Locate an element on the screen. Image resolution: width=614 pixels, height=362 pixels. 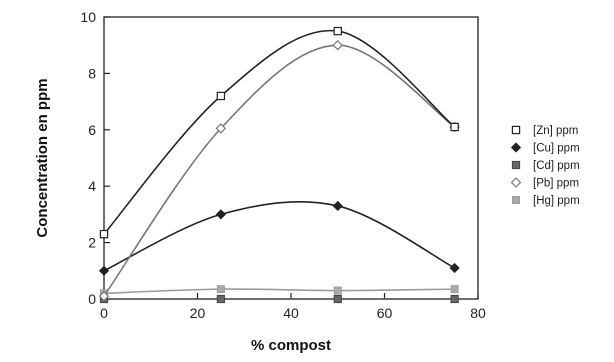
x-tick-label: 80 is located at coordinates (478, 313).